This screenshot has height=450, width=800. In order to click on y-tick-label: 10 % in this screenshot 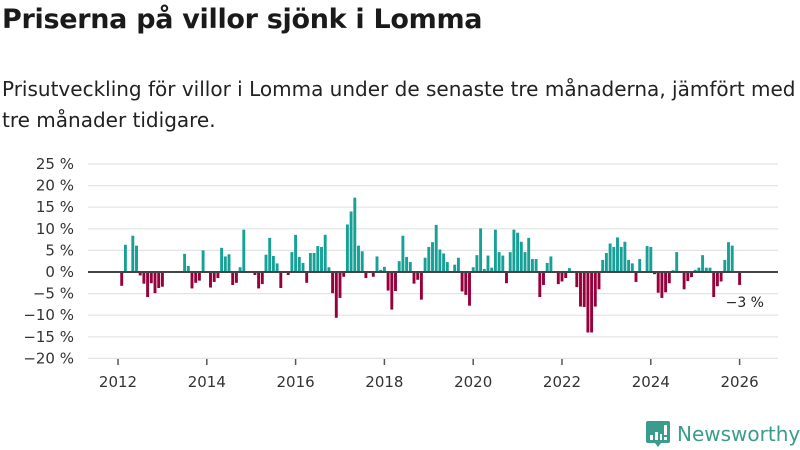, I will do `click(55, 229)`.